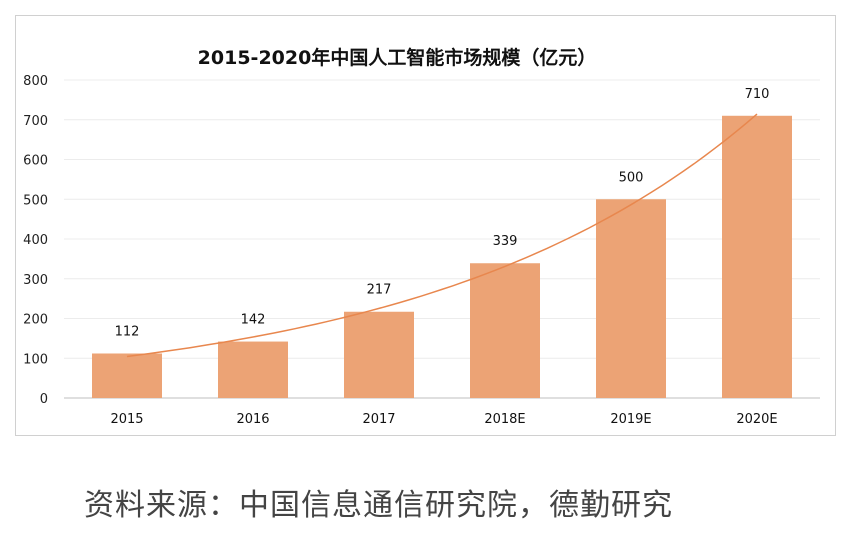 The width and height of the screenshot is (854, 535). Describe the element at coordinates (44, 399) in the screenshot. I see `y-tick-label: 0` at that location.